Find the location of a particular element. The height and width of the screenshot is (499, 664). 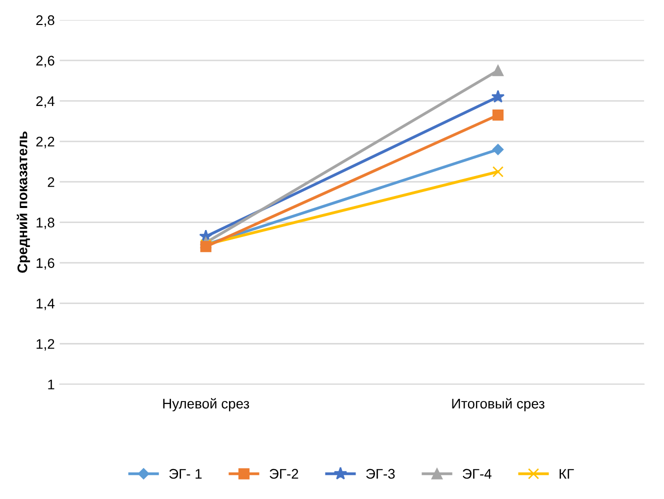

y-tick-label: 1,2 is located at coordinates (45, 345).